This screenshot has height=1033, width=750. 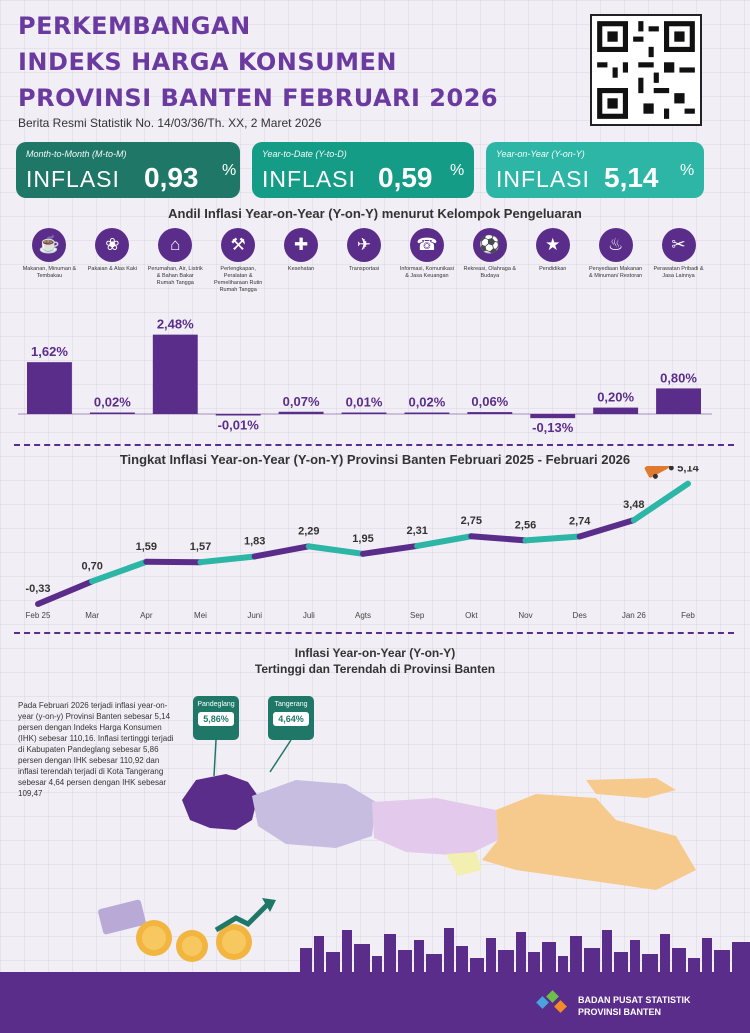 I want to click on central-java-region, so click(x=435, y=827).